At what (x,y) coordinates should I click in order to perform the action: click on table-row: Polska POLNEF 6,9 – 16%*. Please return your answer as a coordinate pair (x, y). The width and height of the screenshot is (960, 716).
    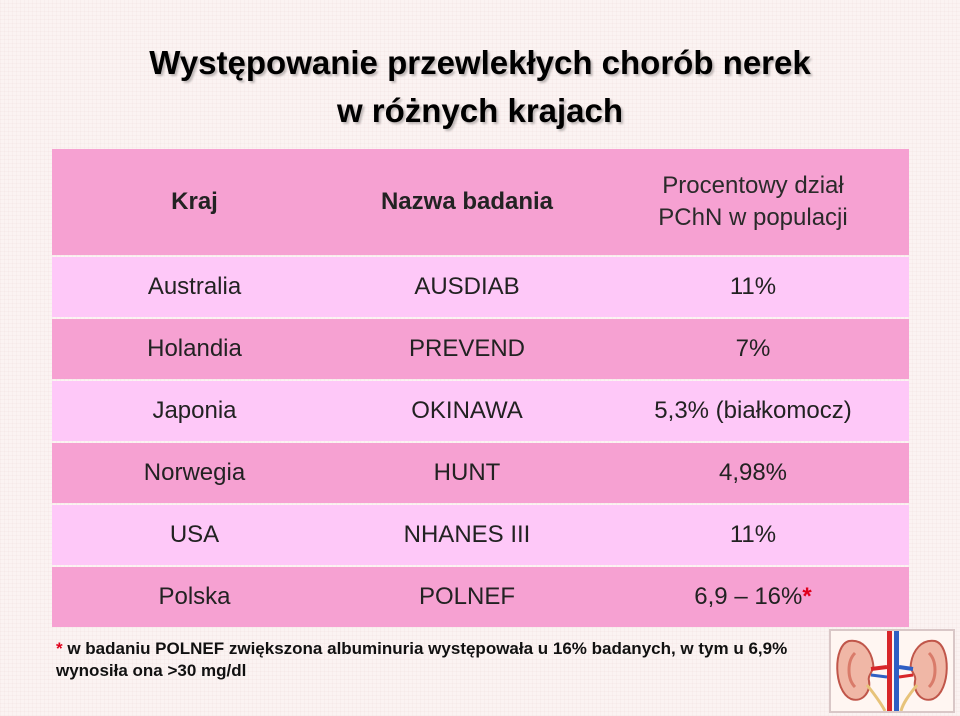
    Looking at the image, I should click on (480, 597).